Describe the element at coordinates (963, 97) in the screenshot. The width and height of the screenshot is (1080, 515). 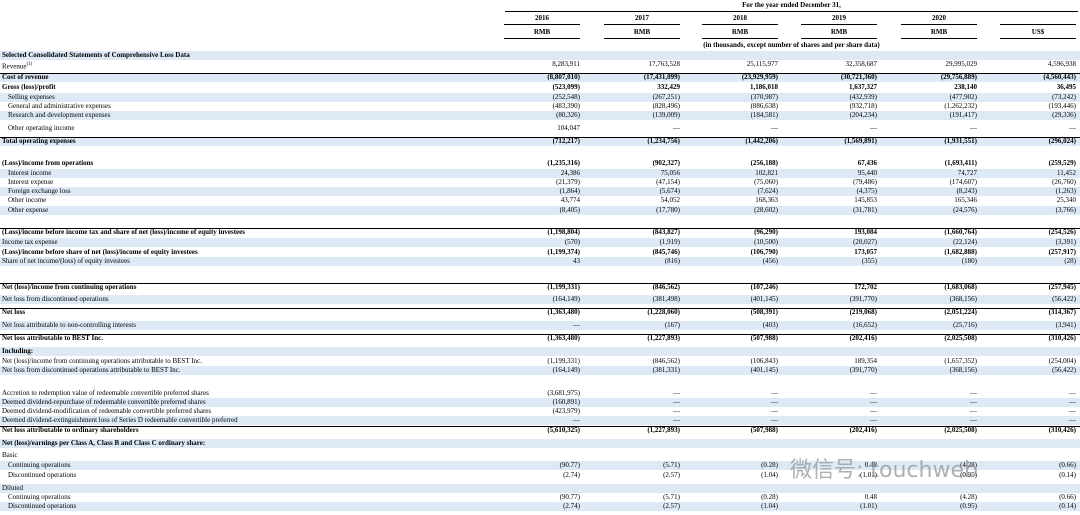
I see `cell-value: (477,902)` at that location.